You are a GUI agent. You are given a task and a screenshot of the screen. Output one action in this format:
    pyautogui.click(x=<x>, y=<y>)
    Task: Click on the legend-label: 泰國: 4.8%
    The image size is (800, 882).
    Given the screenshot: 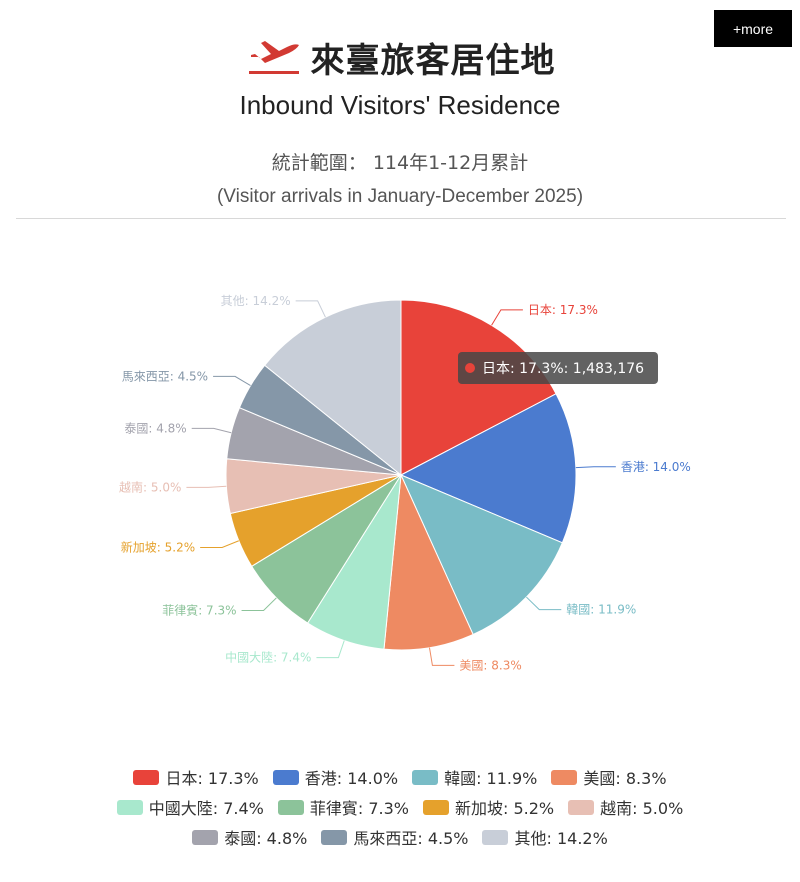 What is the action you would take?
    pyautogui.click(x=266, y=838)
    